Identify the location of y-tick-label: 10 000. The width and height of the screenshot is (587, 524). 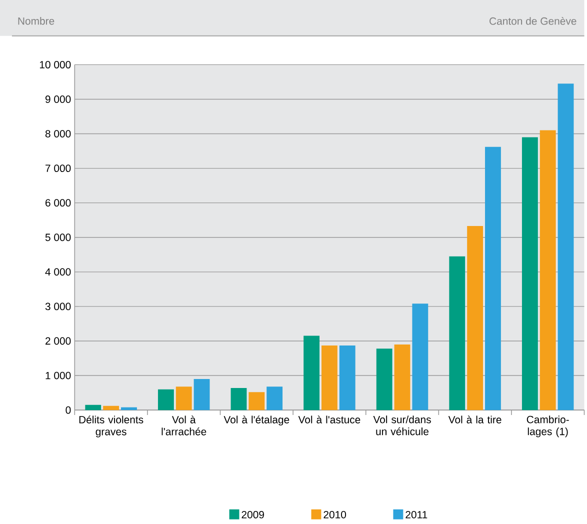
(55, 65).